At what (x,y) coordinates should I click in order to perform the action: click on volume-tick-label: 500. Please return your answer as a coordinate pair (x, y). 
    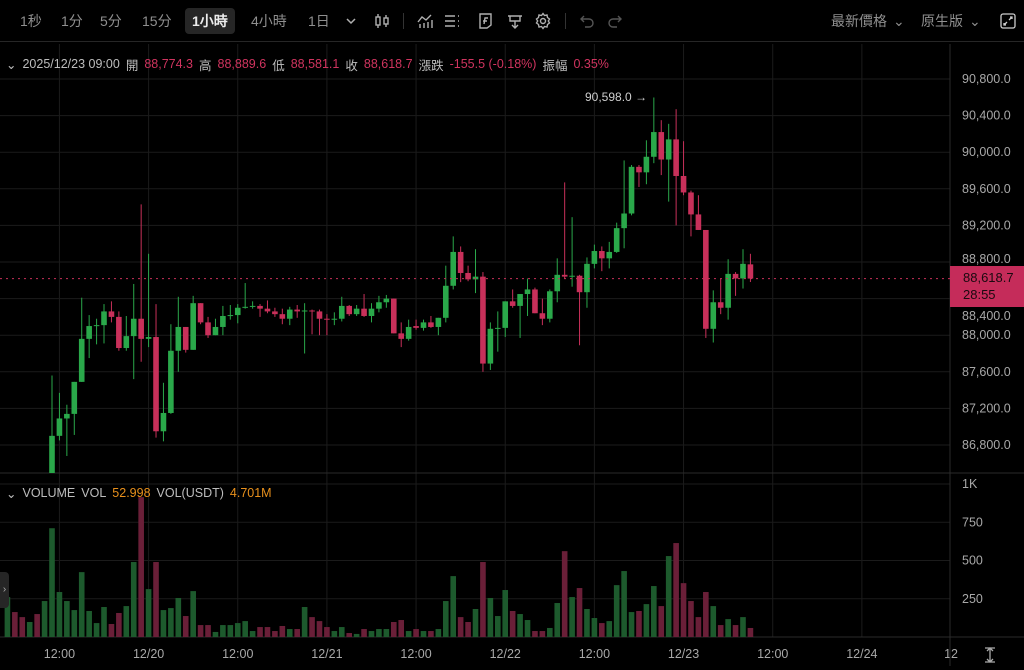
    Looking at the image, I should click on (972, 561).